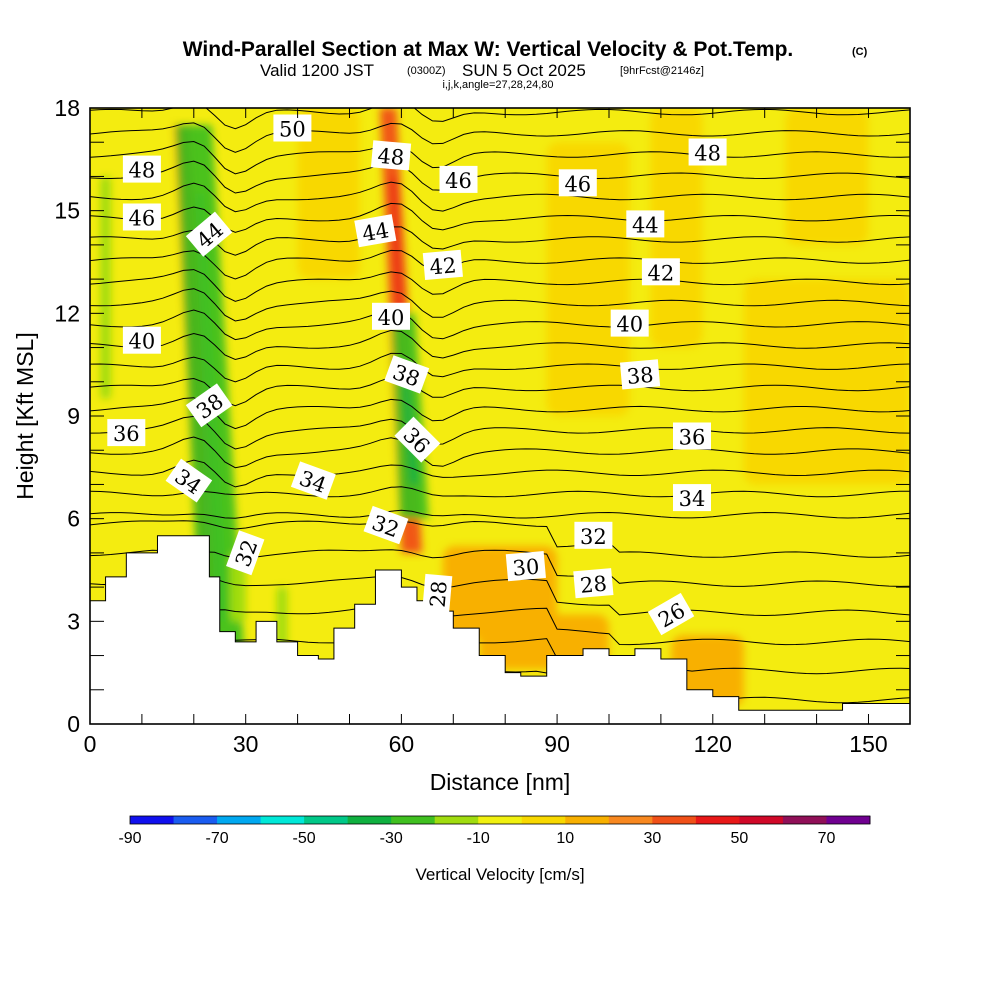  What do you see at coordinates (292, 128) in the screenshot?
I see `contour-label-50: 50` at bounding box center [292, 128].